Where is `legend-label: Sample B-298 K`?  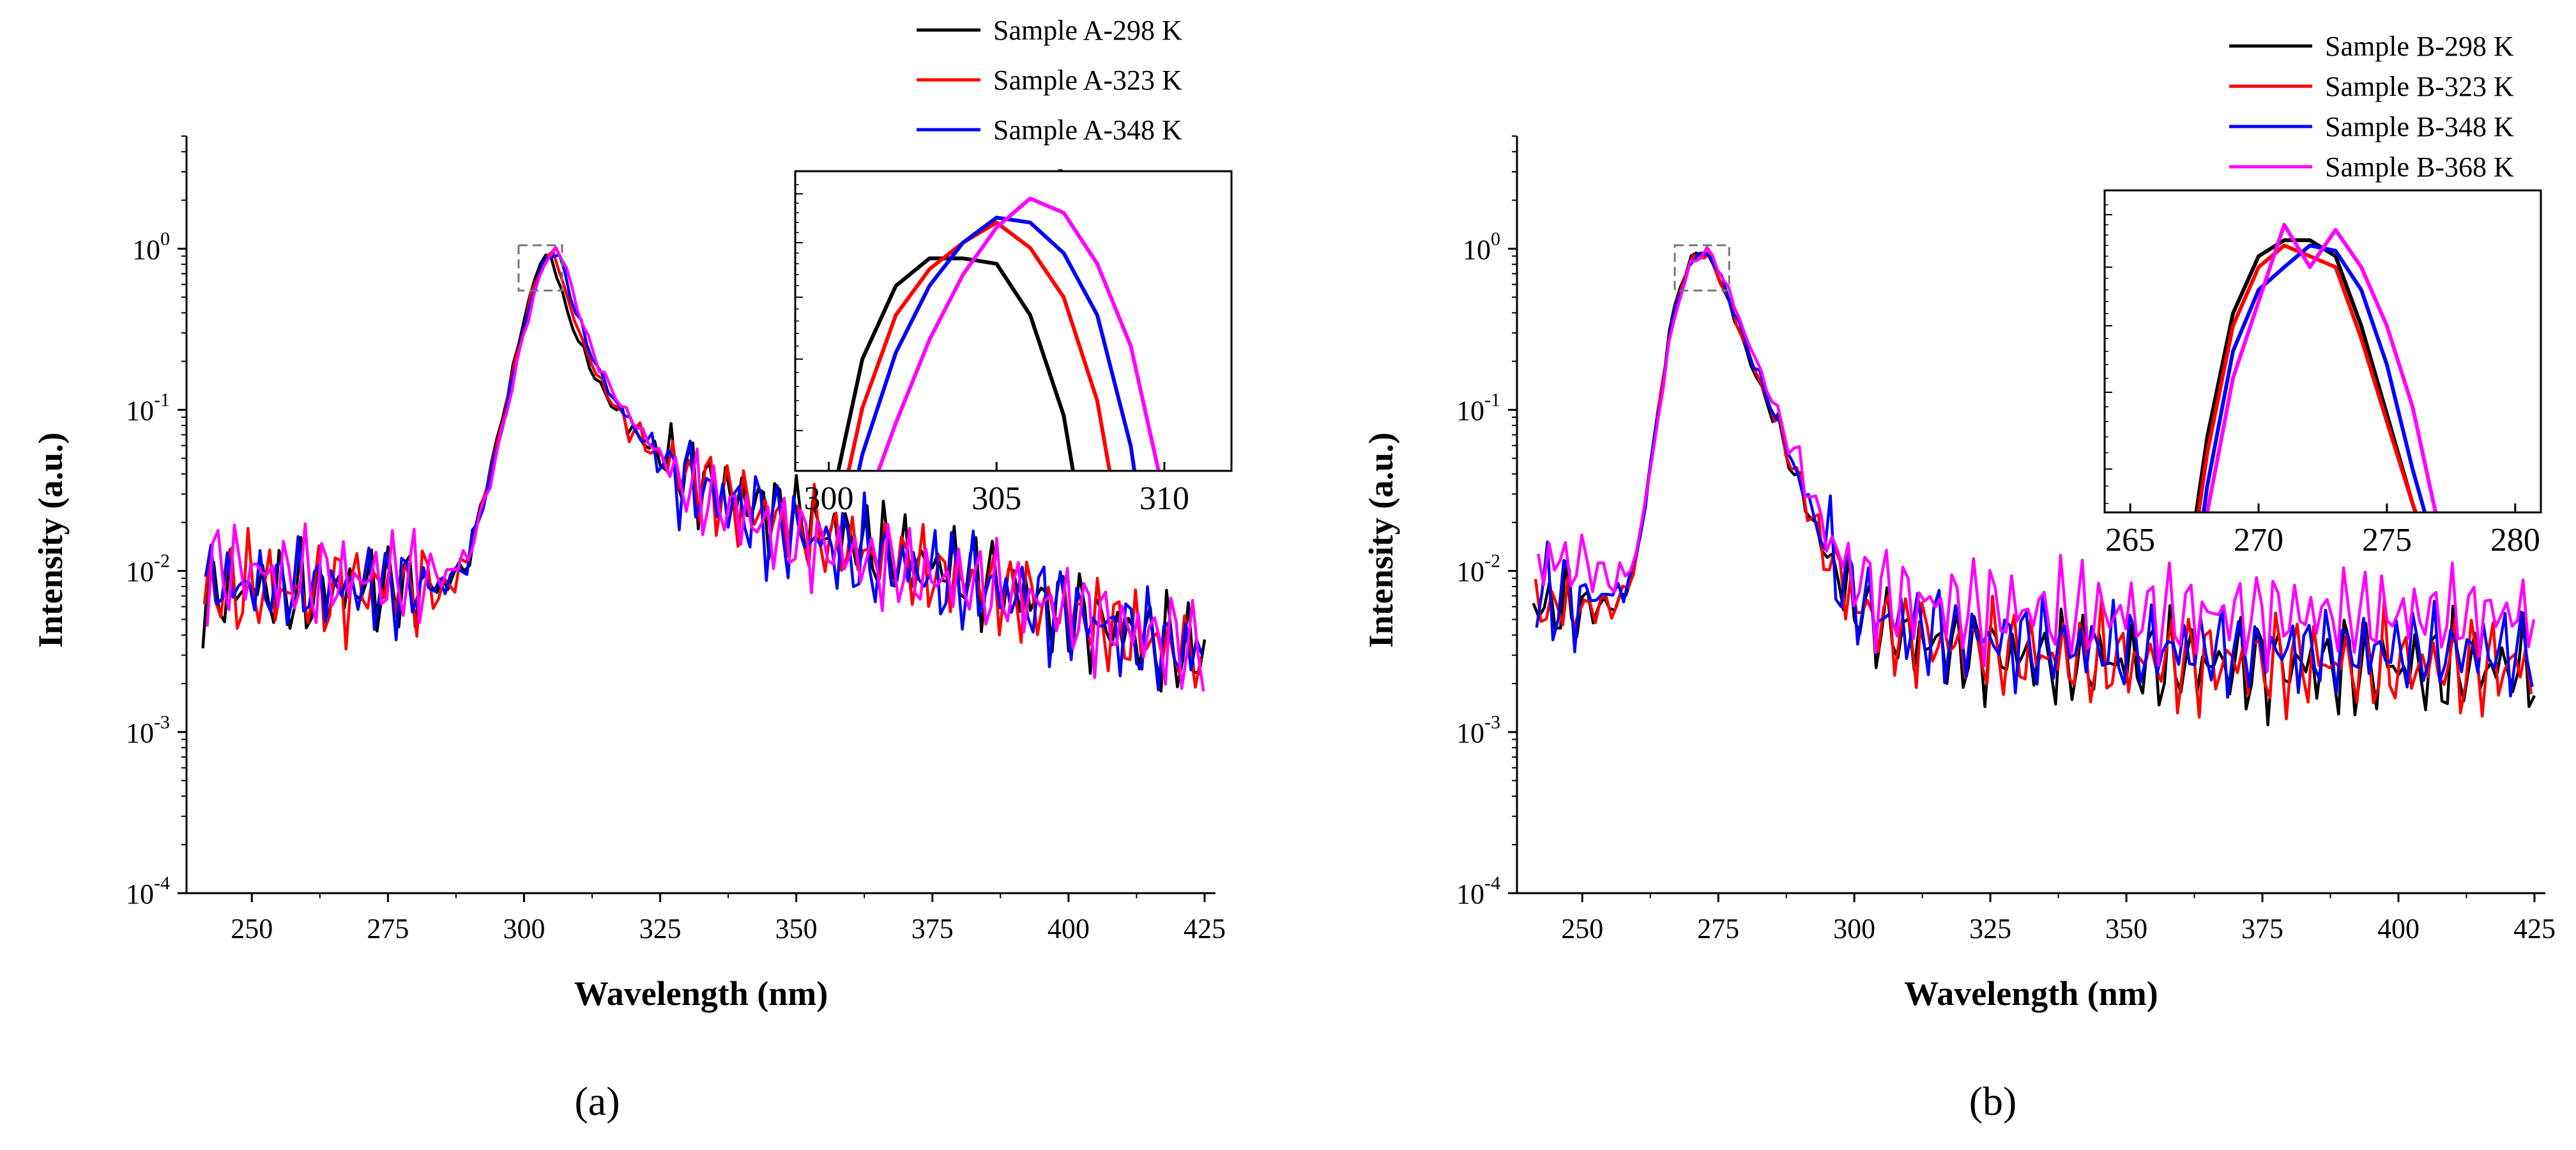 legend-label: Sample B-298 K is located at coordinates (2419, 46).